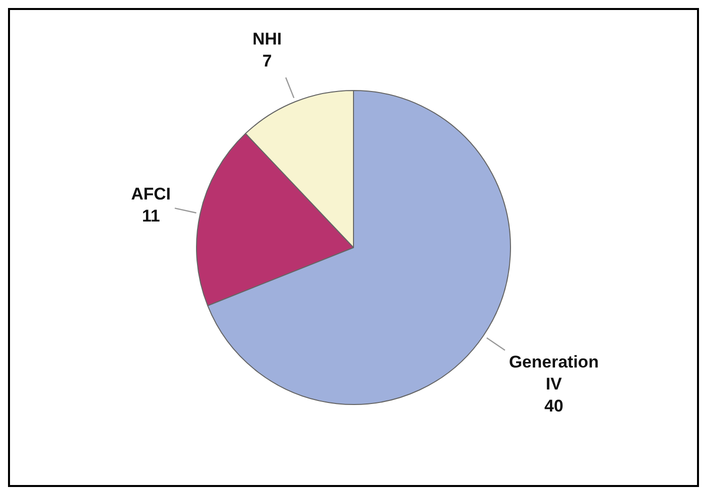 The image size is (705, 493). I want to click on data-label: 40, so click(554, 406).